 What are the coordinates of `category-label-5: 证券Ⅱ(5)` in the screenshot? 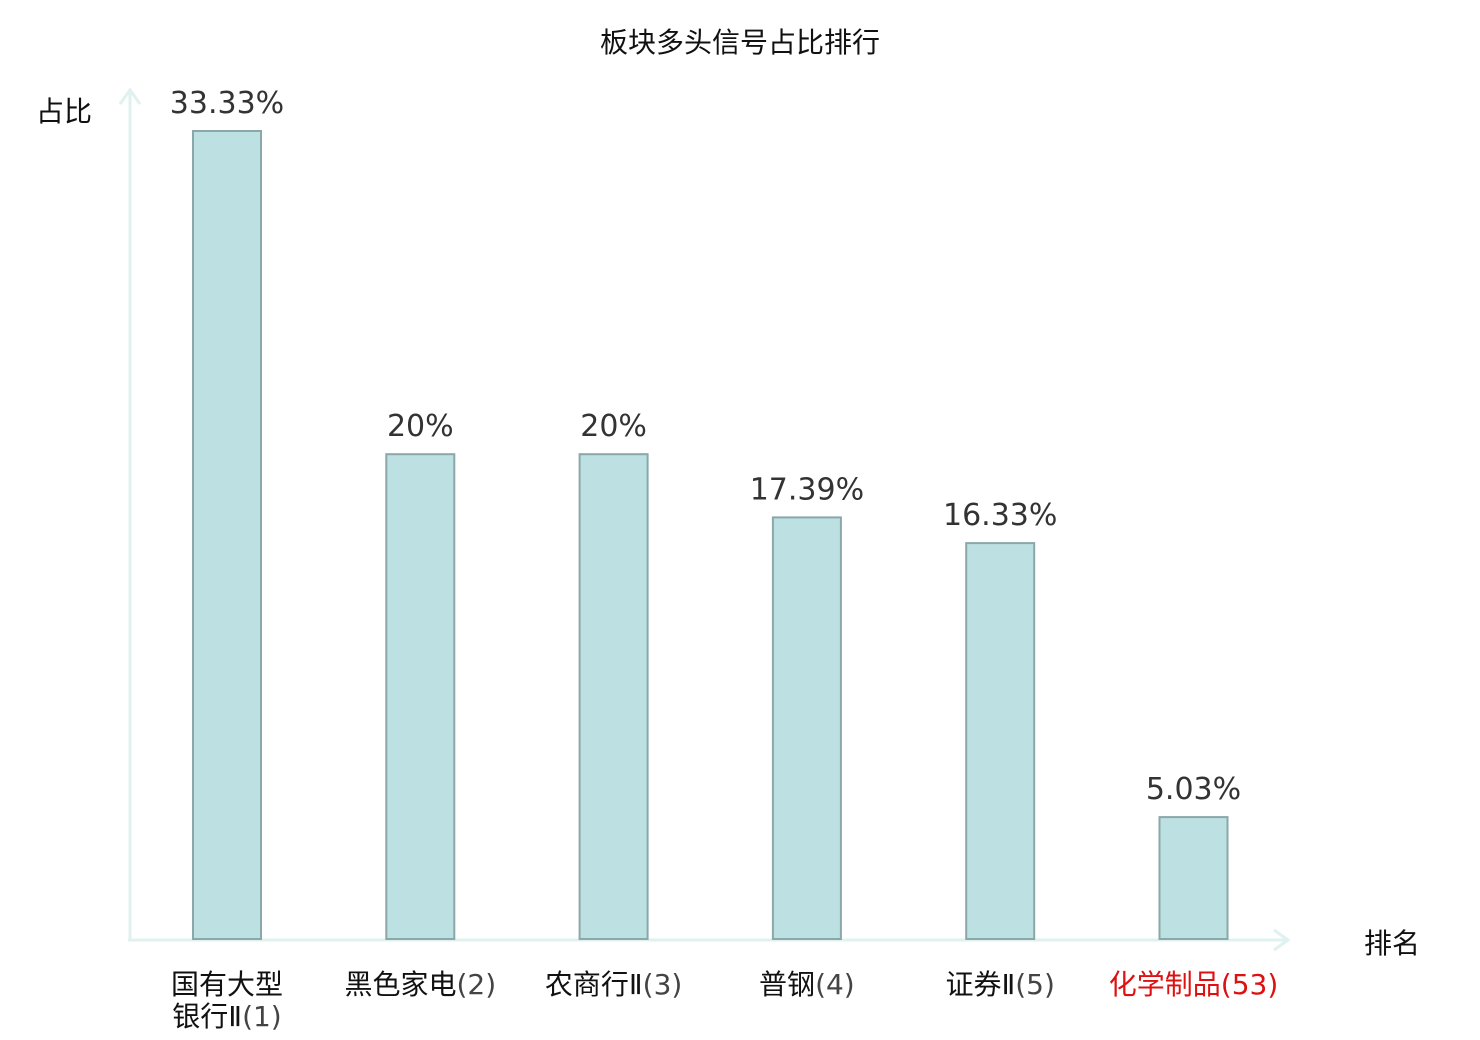 It's located at (999, 984).